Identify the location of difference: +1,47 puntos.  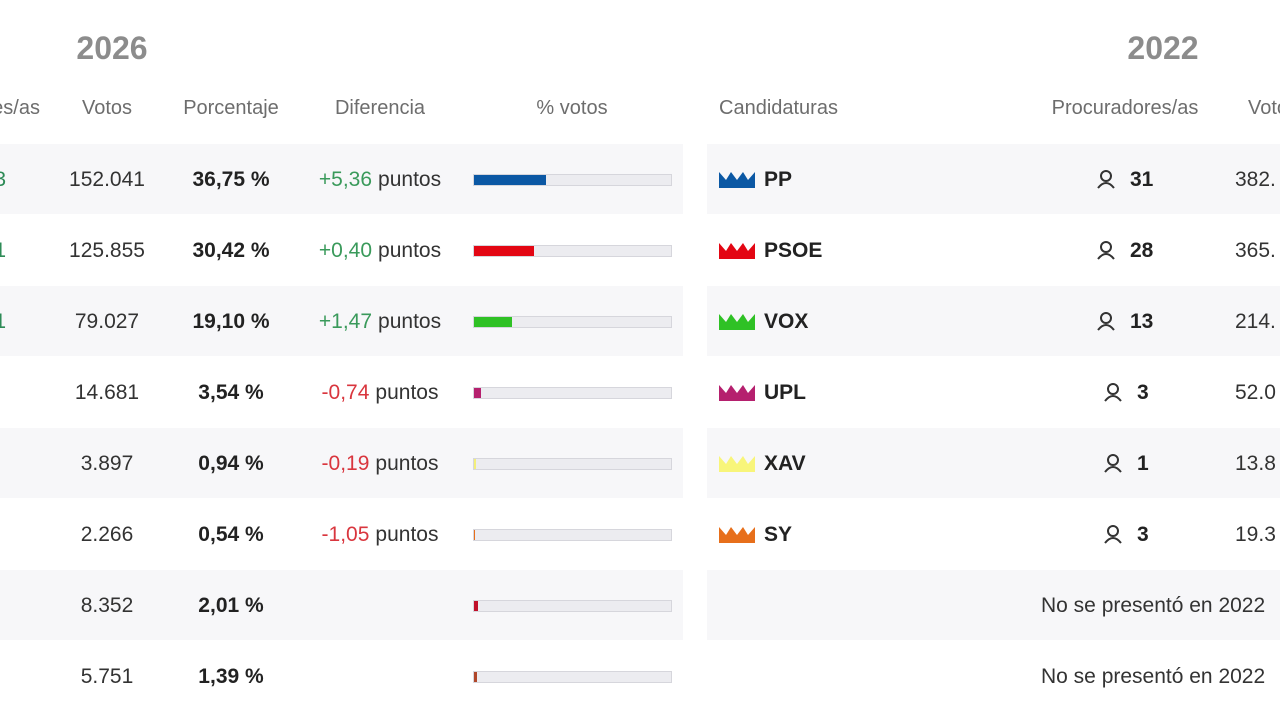
(380, 322).